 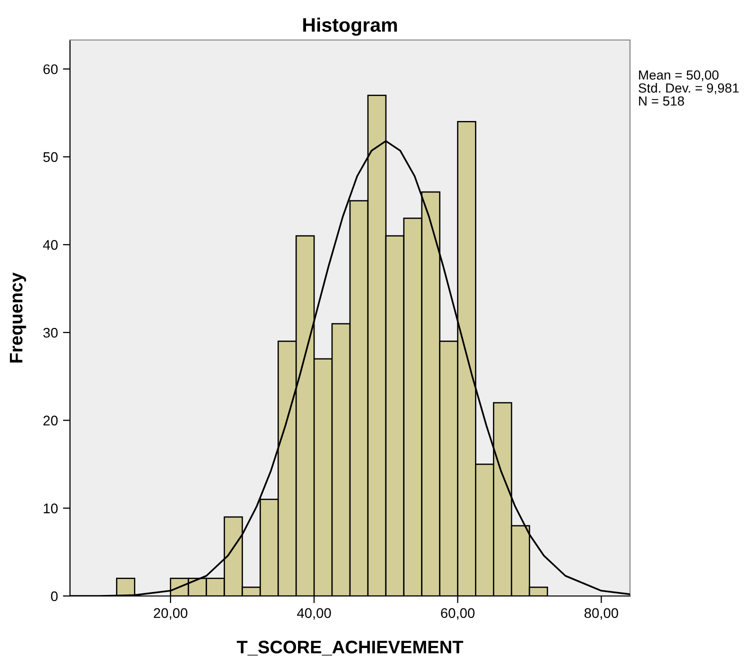 I want to click on text: Mean = 50,00, so click(x=679, y=76).